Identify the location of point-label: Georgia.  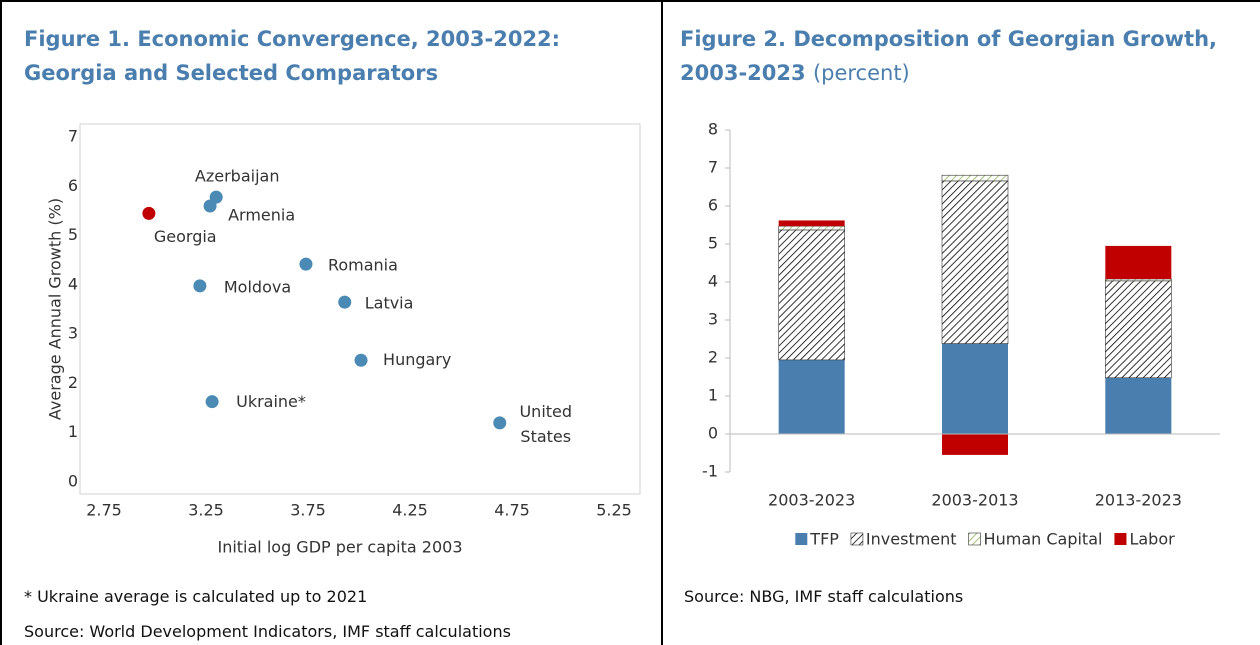
(185, 236).